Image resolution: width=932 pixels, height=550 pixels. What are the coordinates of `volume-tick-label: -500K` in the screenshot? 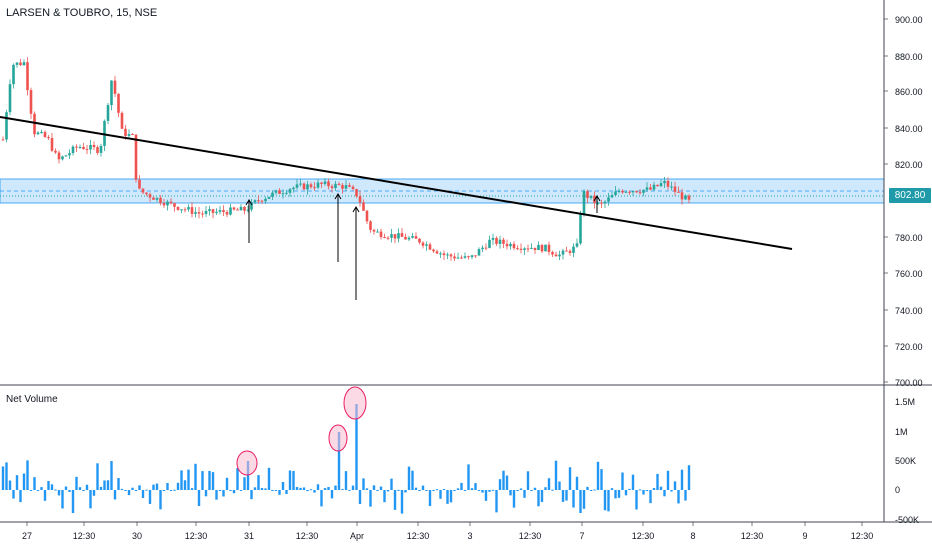 It's located at (907, 520).